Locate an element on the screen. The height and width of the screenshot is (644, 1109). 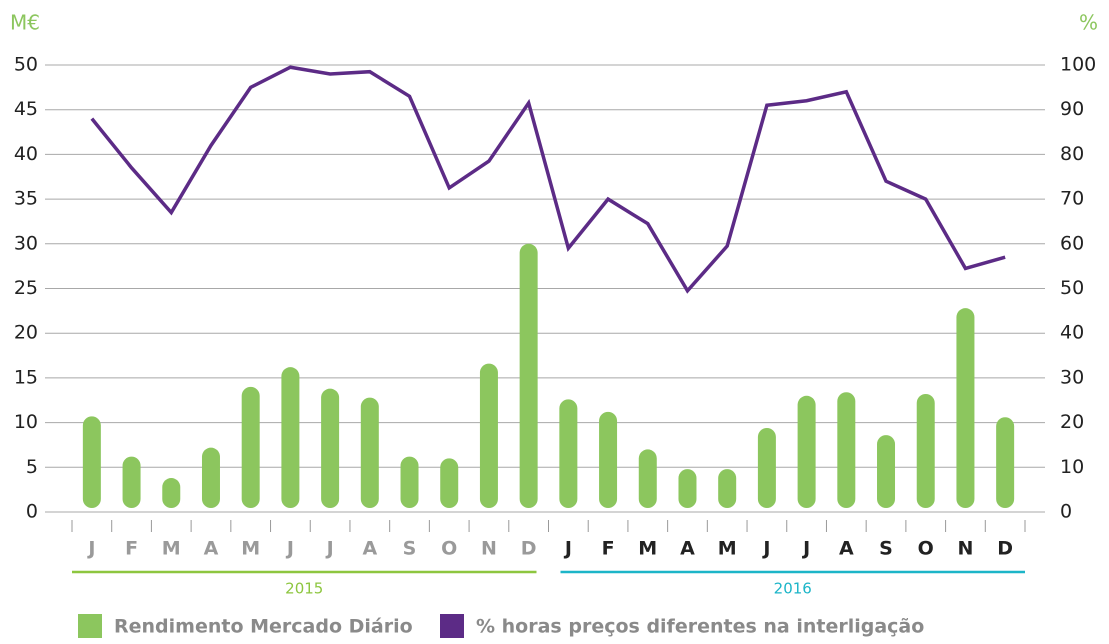
y-tick-label: 25 is located at coordinates (26, 288).